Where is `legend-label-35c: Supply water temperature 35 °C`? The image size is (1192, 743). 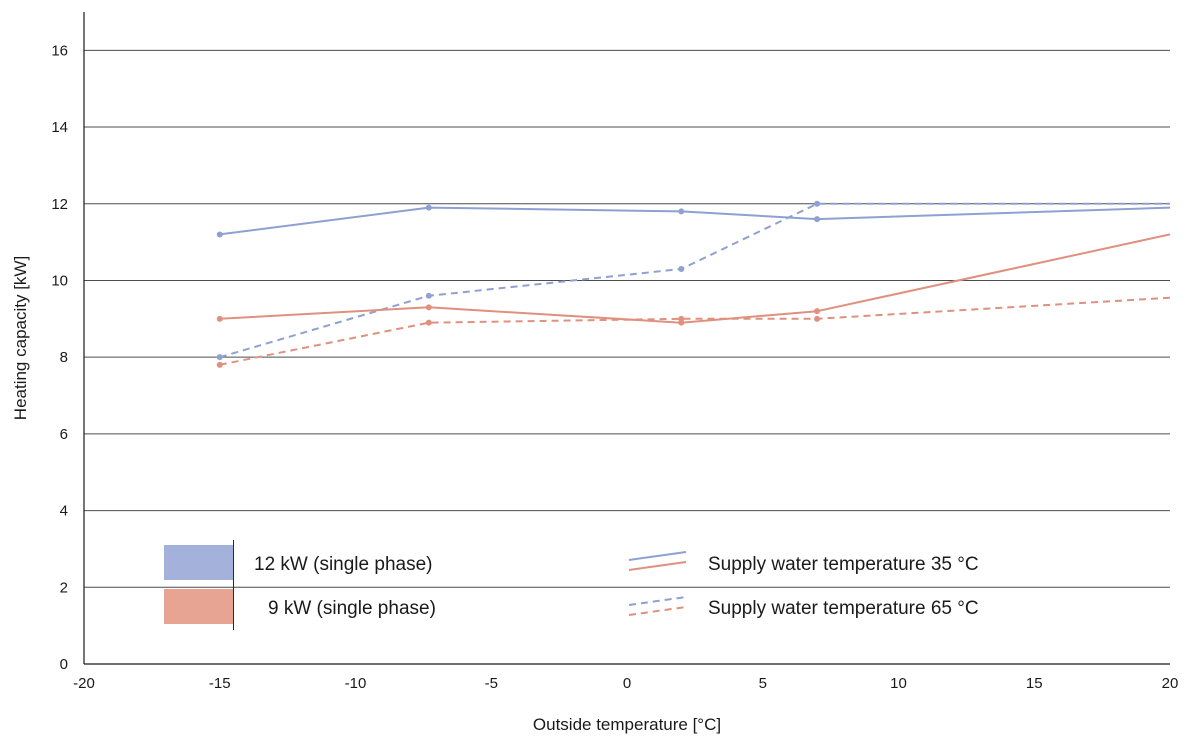 legend-label-35c: Supply water temperature 35 °C is located at coordinates (843, 564).